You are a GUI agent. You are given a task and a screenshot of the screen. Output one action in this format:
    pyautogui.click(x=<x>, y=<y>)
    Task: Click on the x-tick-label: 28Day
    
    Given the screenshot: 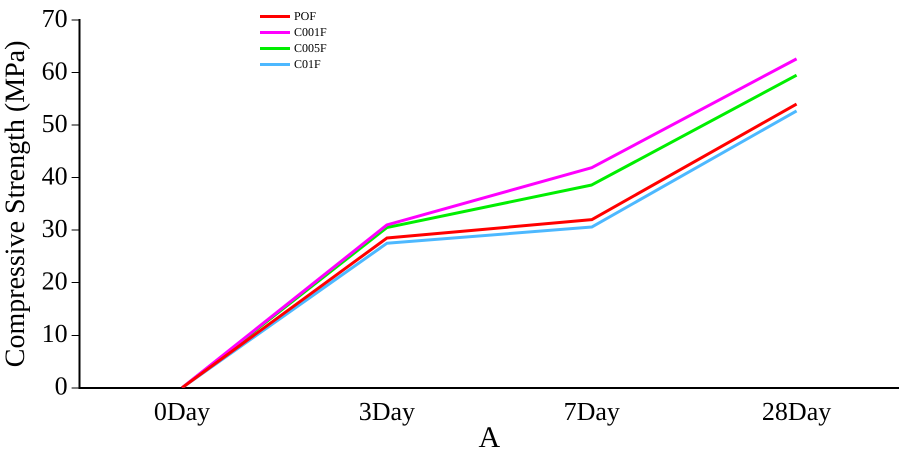 What is the action you would take?
    pyautogui.click(x=797, y=411)
    